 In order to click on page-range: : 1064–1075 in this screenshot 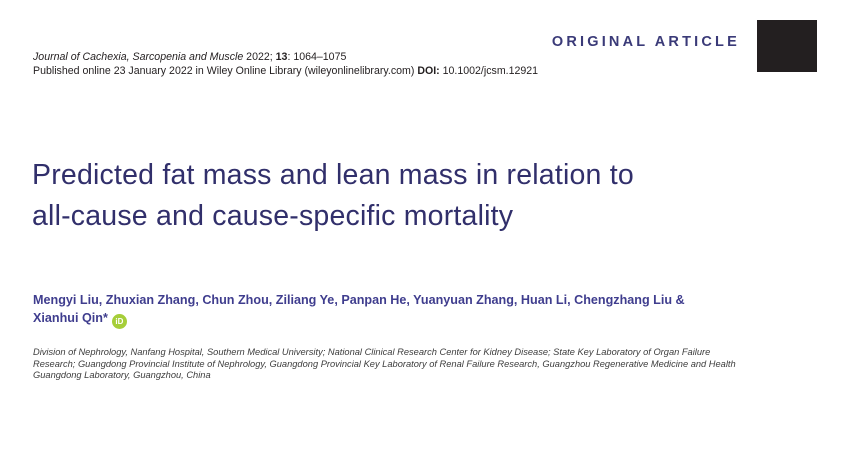, I will do `click(317, 57)`.